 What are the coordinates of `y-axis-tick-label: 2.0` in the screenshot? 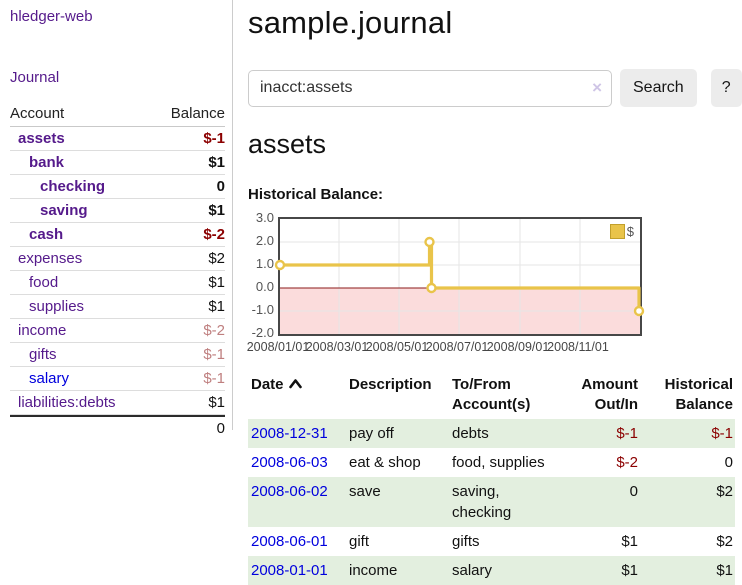 It's located at (264, 240).